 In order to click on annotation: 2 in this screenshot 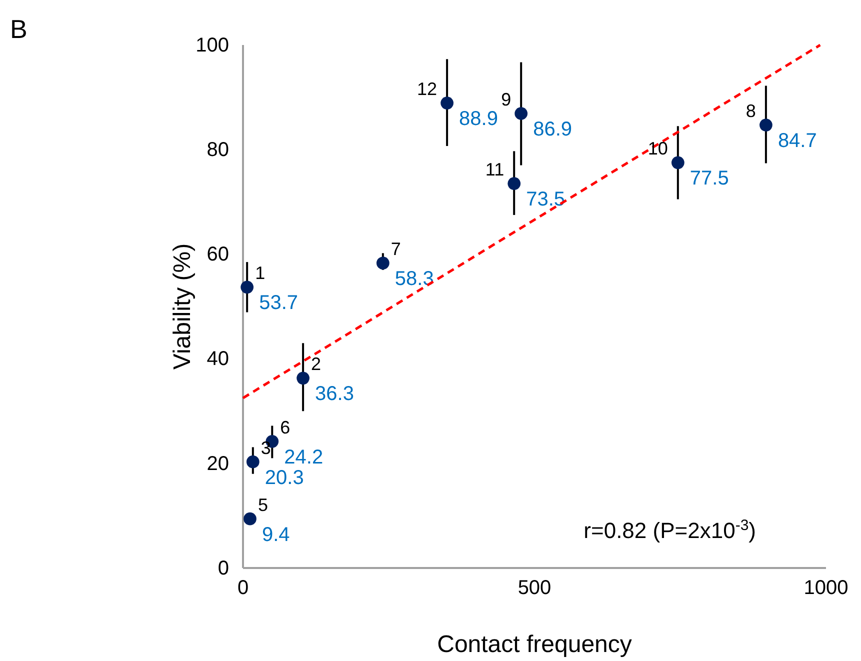, I will do `click(316, 364)`.